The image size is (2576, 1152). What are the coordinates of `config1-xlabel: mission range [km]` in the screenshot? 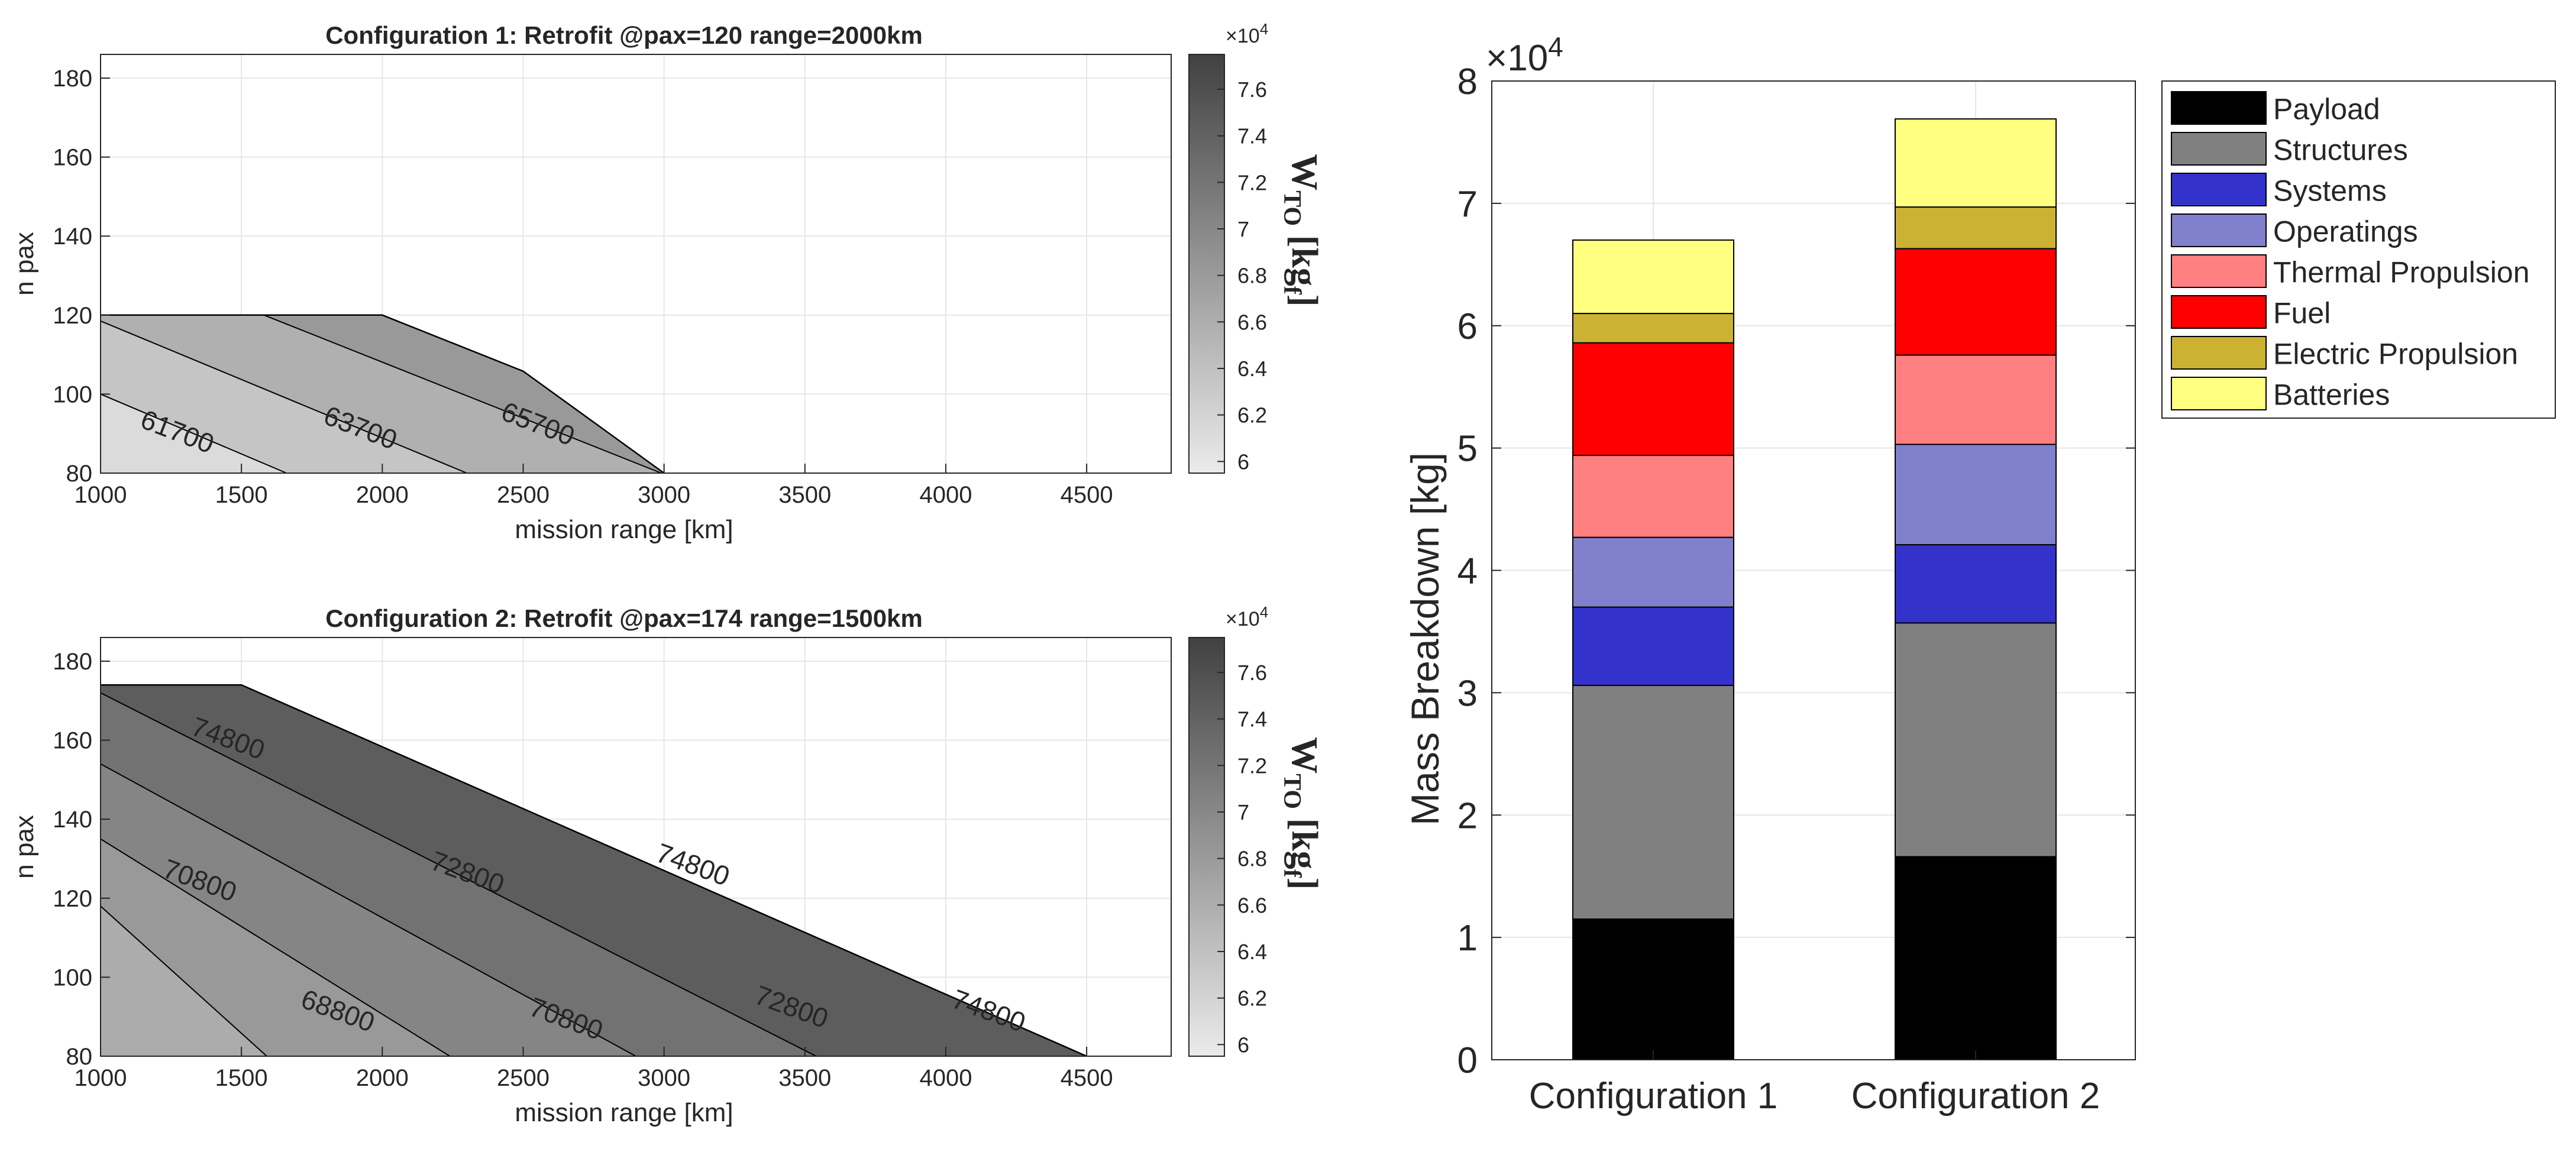 It's located at (624, 529).